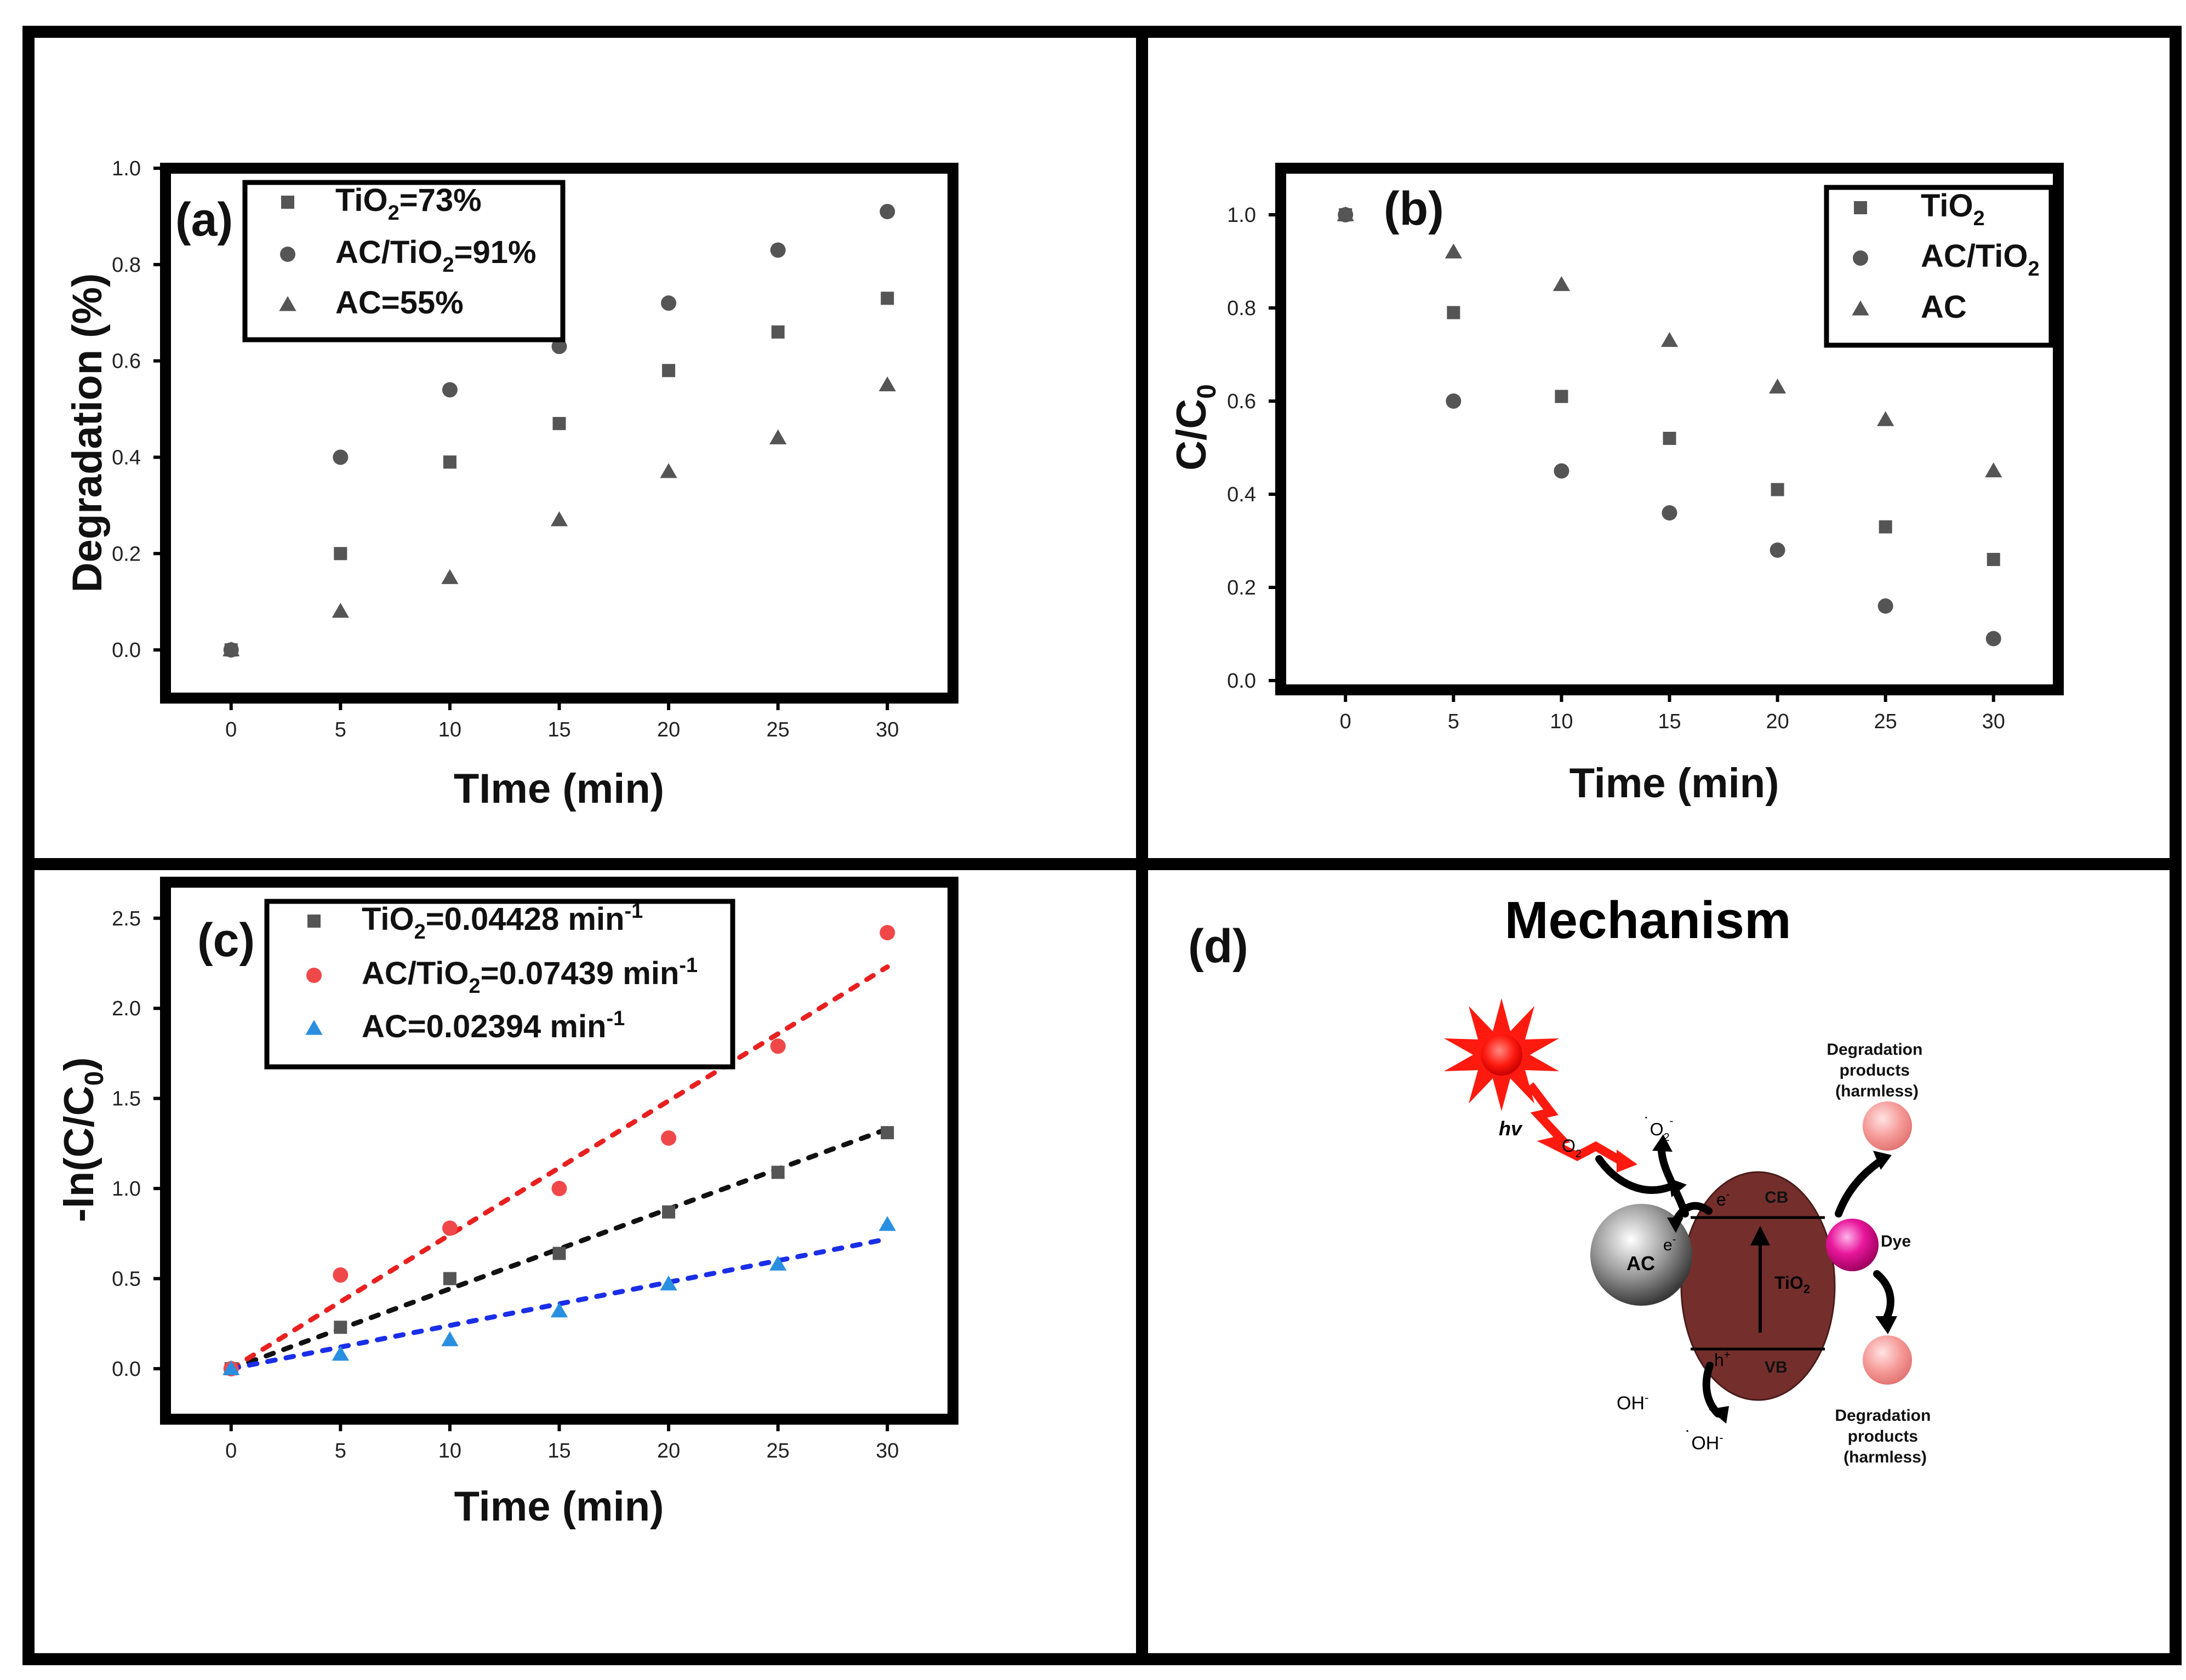 Image resolution: width=2186 pixels, height=1680 pixels. What do you see at coordinates (95, 1078) in the screenshot?
I see `panel-c-ylabel-sub: 0` at bounding box center [95, 1078].